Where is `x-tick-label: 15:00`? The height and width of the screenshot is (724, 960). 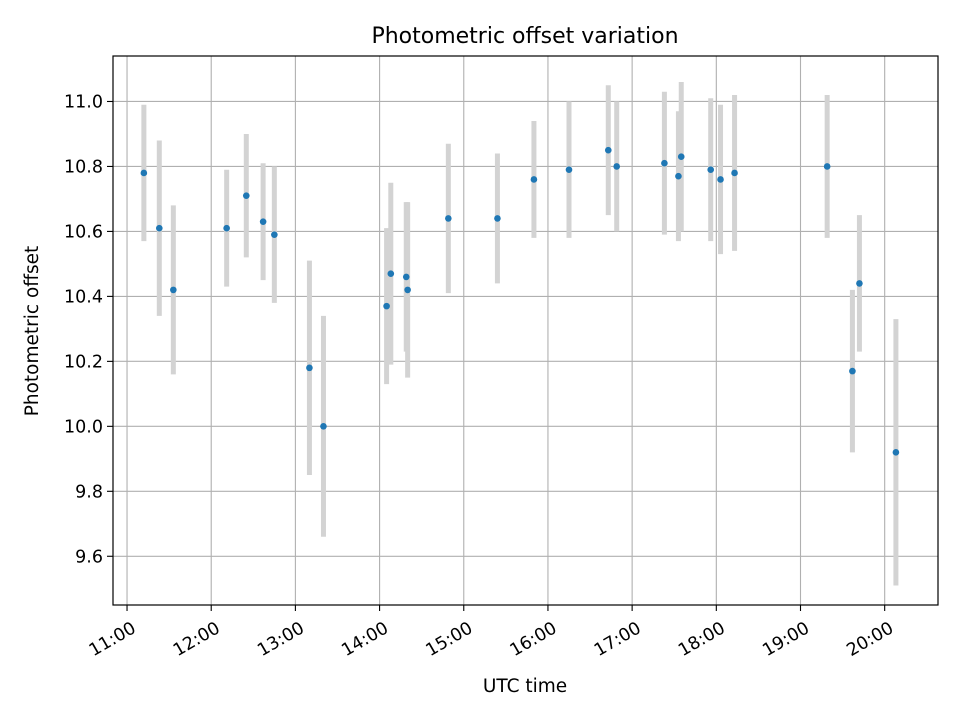
x-tick-label: 15:00 is located at coordinates (450, 639).